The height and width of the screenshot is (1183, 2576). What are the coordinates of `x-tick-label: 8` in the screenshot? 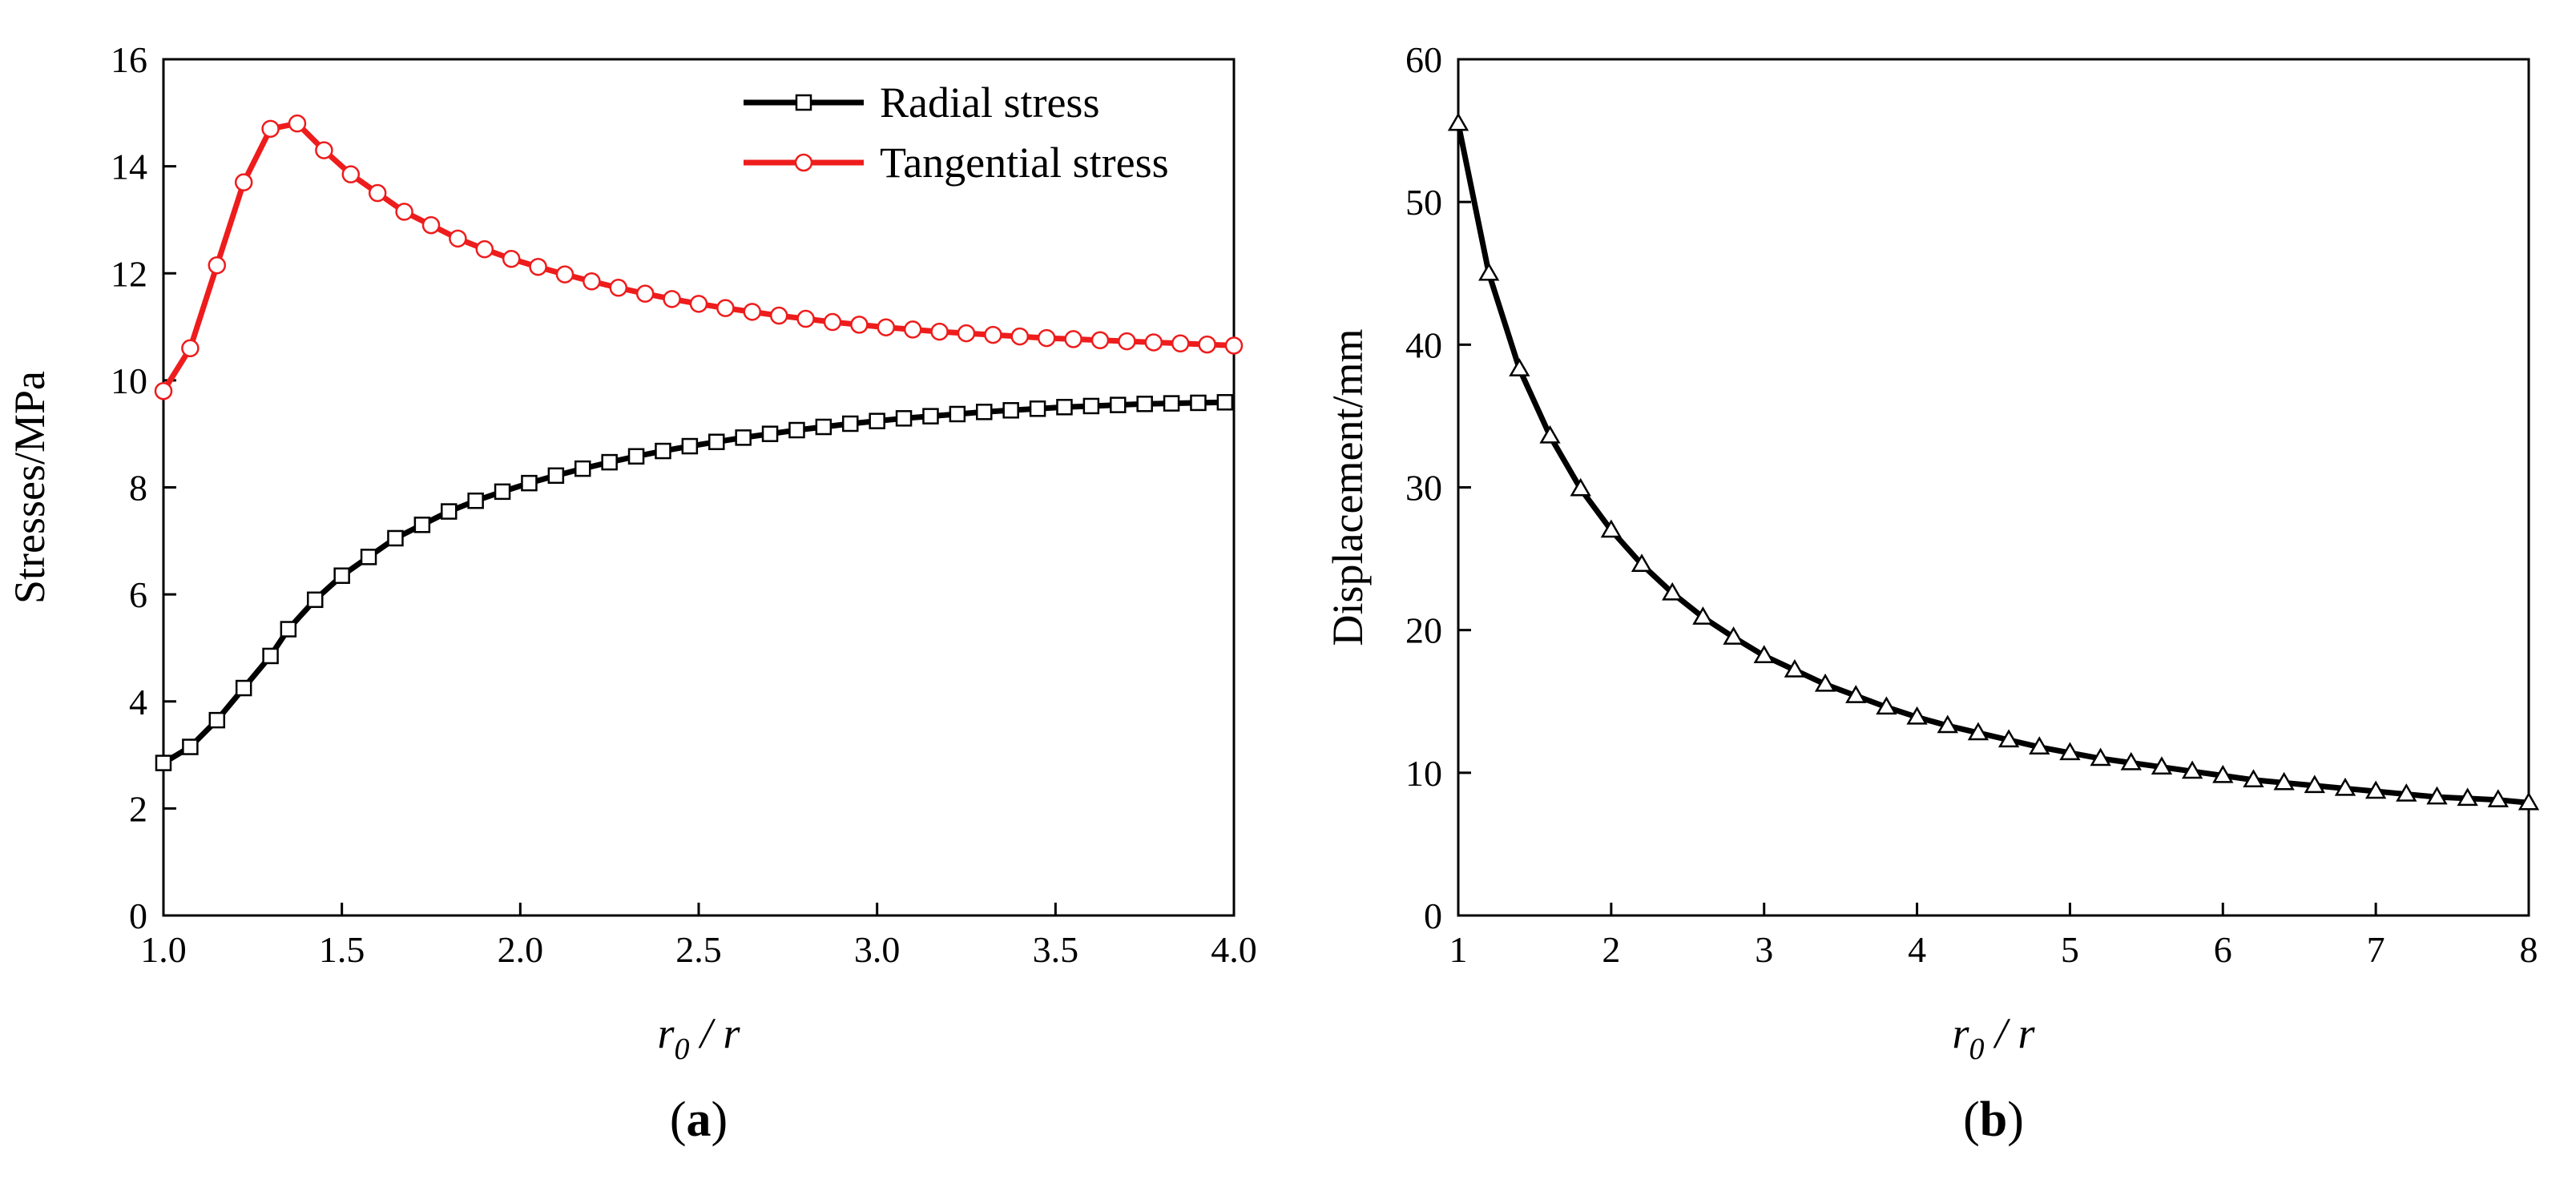 It's located at (2529, 949).